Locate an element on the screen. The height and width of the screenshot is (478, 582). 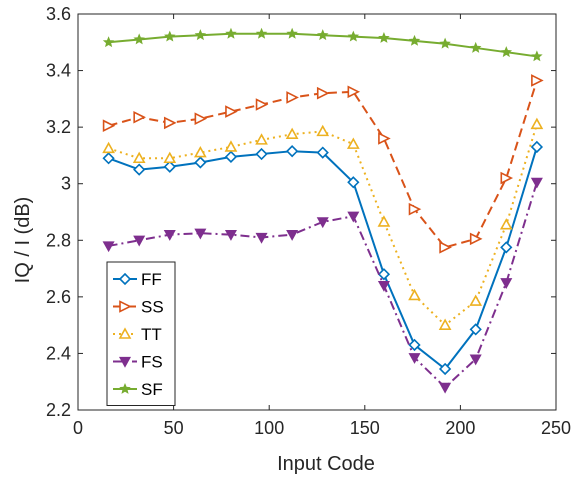
legend-label: SS is located at coordinates (152, 307).